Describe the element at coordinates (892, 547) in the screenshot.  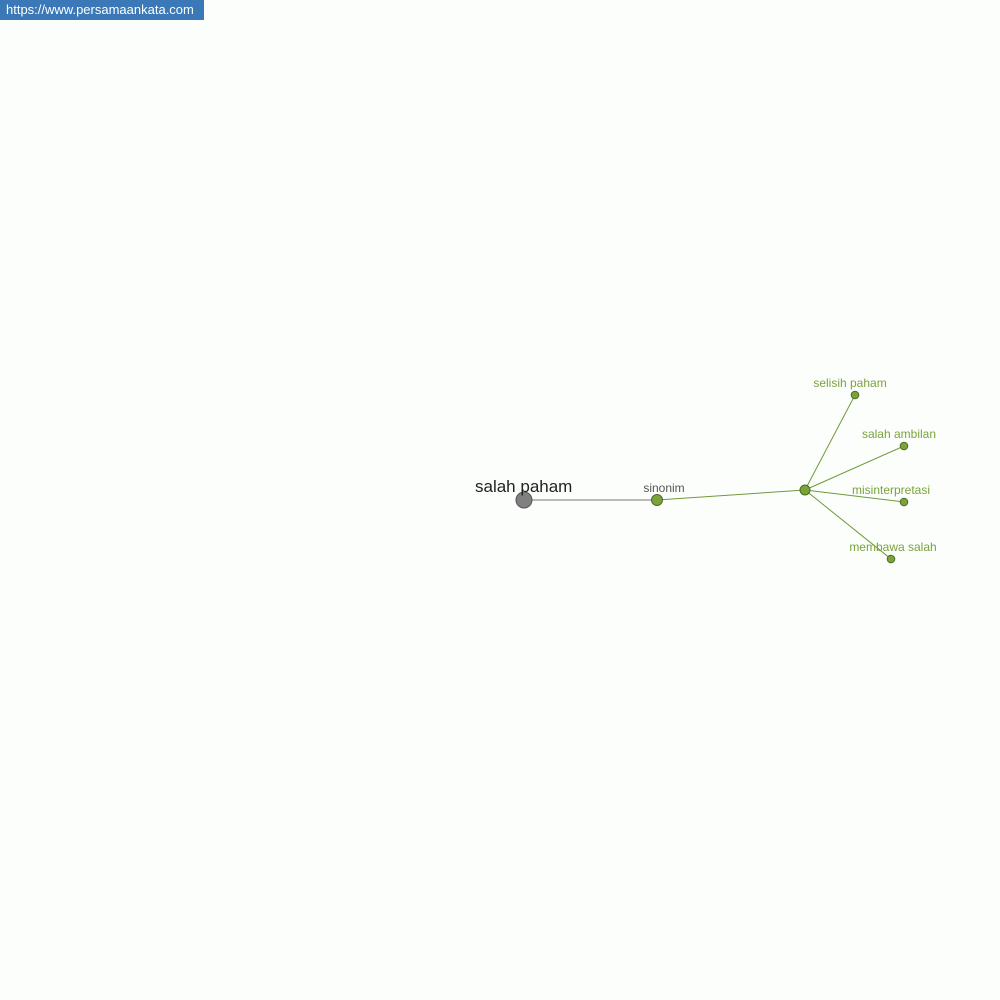
I see `synonym-label: membawa salah` at that location.